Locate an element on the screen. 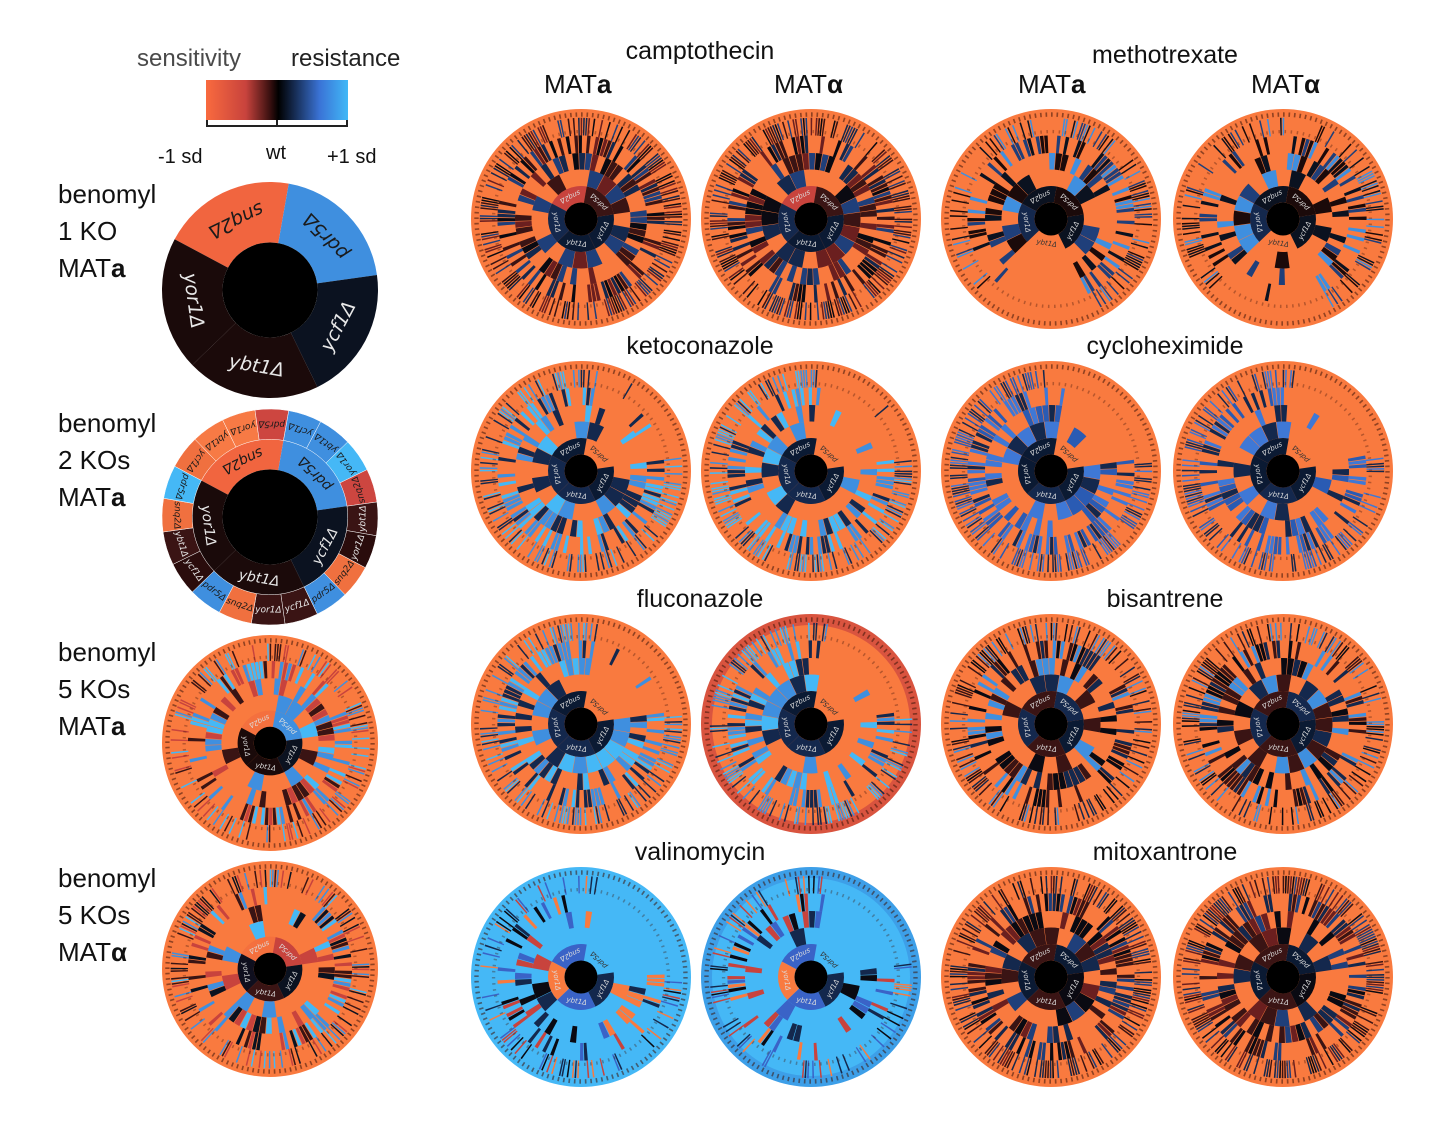  drug-title-bisantrene: bisantrene is located at coordinates (1165, 599).